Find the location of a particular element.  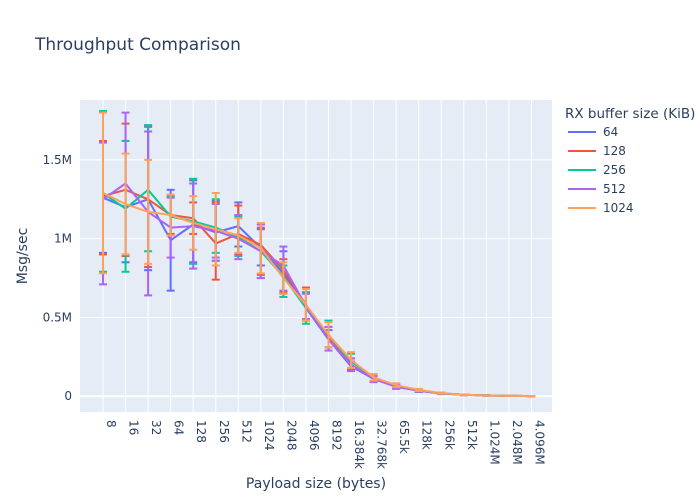

legend-label: 64 is located at coordinates (610, 132).